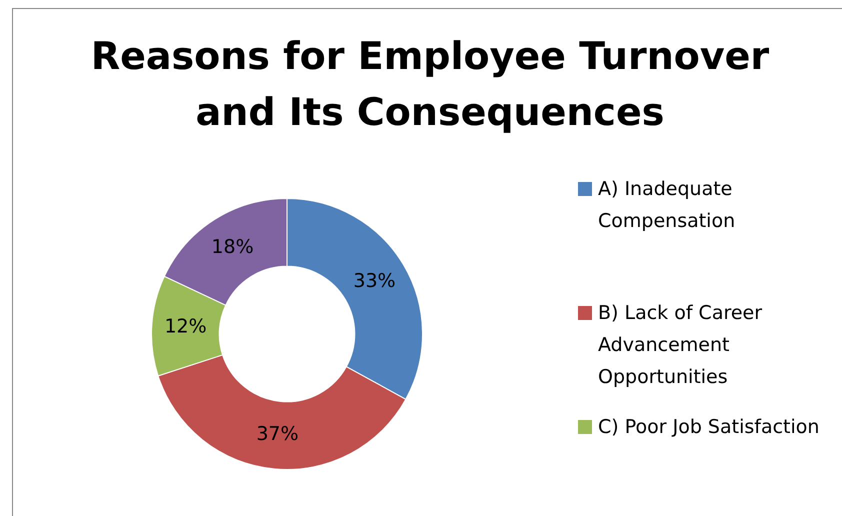 The width and height of the screenshot is (842, 516). I want to click on legend-label: C) Poor Job Satisfaction, so click(709, 427).